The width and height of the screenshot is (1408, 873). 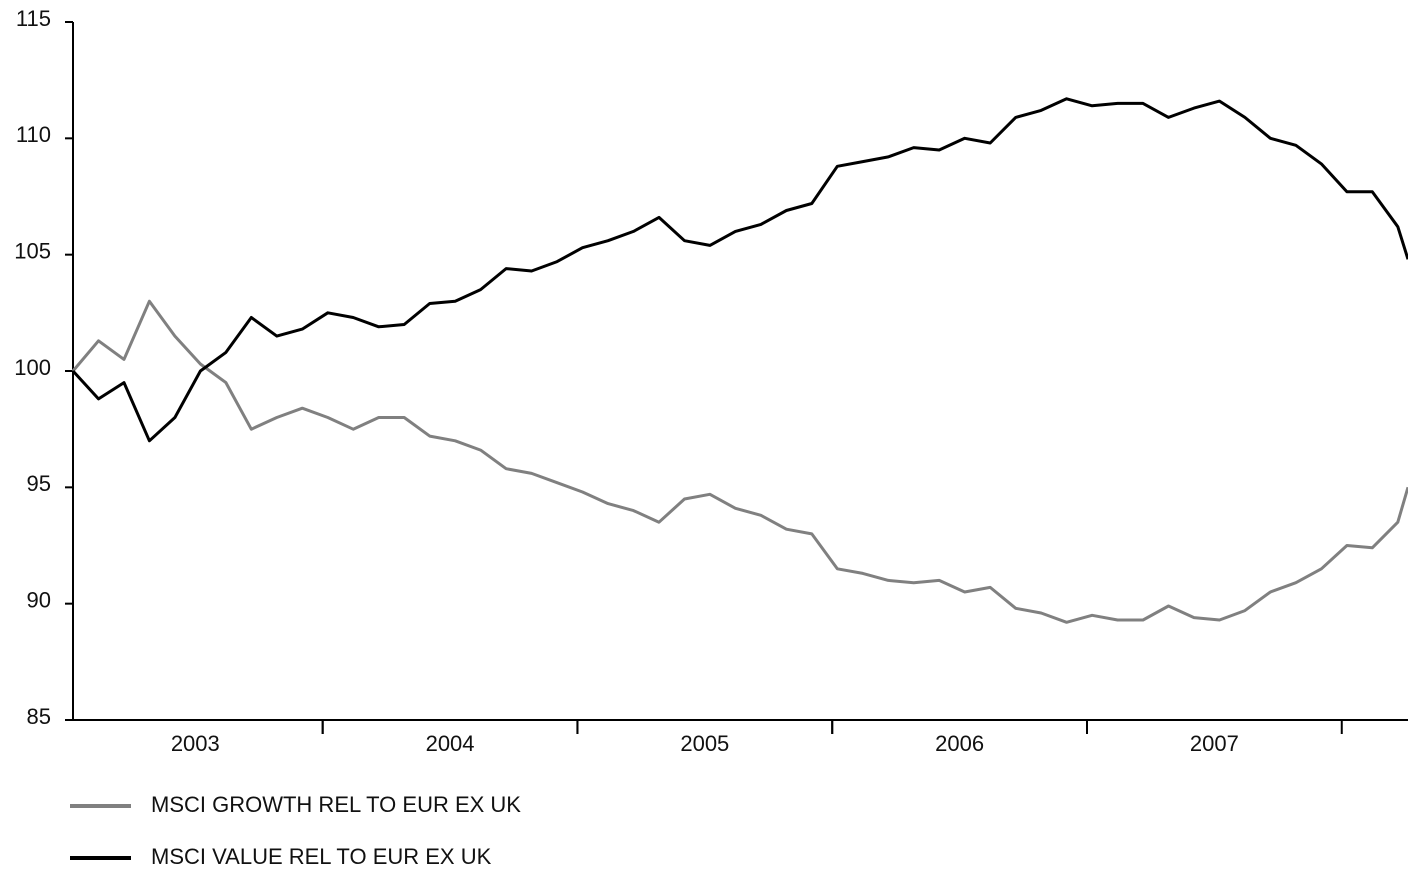 What do you see at coordinates (1214, 743) in the screenshot?
I see `x-tick-label: 2007` at bounding box center [1214, 743].